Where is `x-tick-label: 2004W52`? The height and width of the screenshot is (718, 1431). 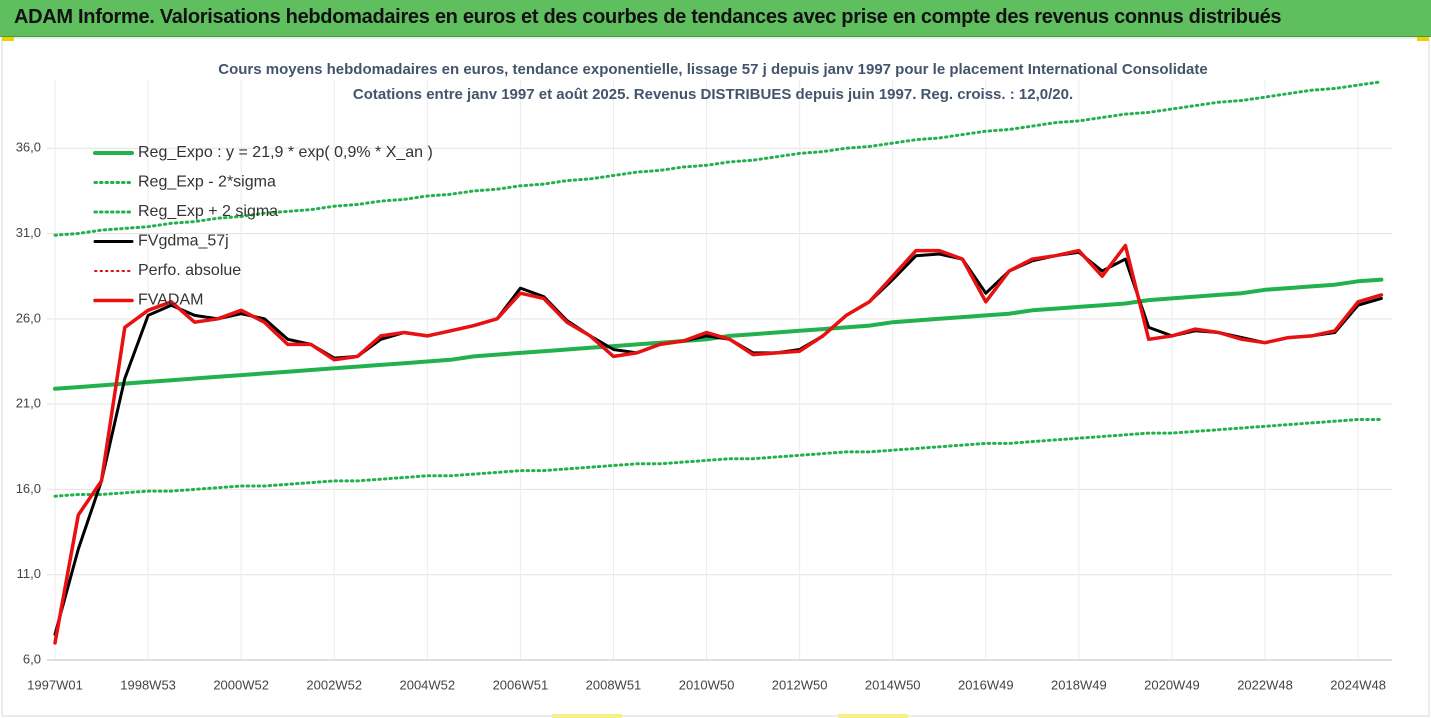
x-tick-label: 2004W52 is located at coordinates (427, 684).